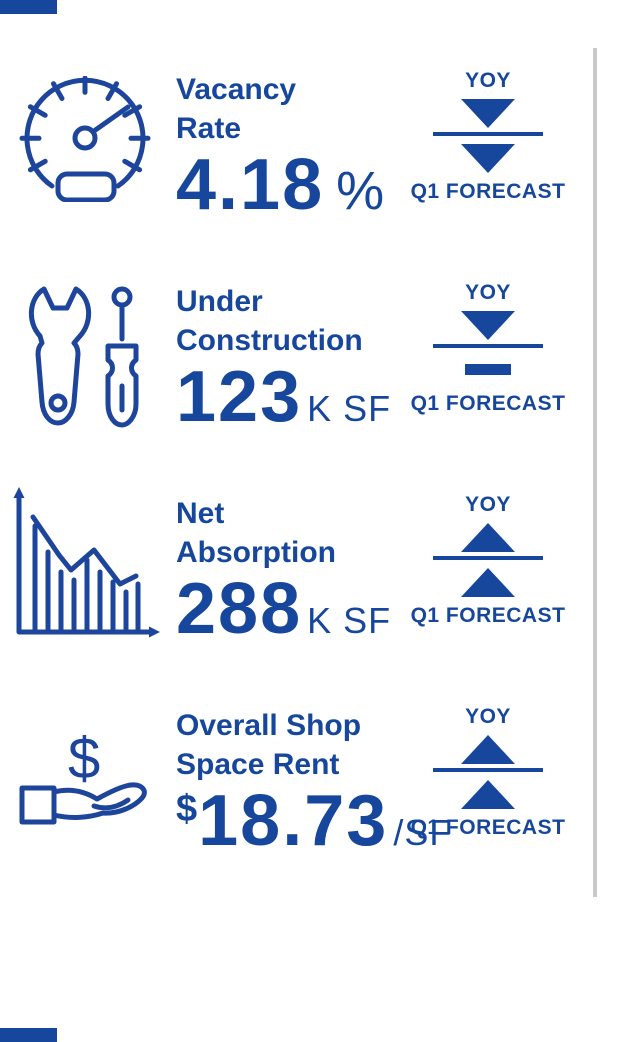 The width and height of the screenshot is (625, 1042). I want to click on metric-title: Overall Shop Space Rent, so click(295, 745).